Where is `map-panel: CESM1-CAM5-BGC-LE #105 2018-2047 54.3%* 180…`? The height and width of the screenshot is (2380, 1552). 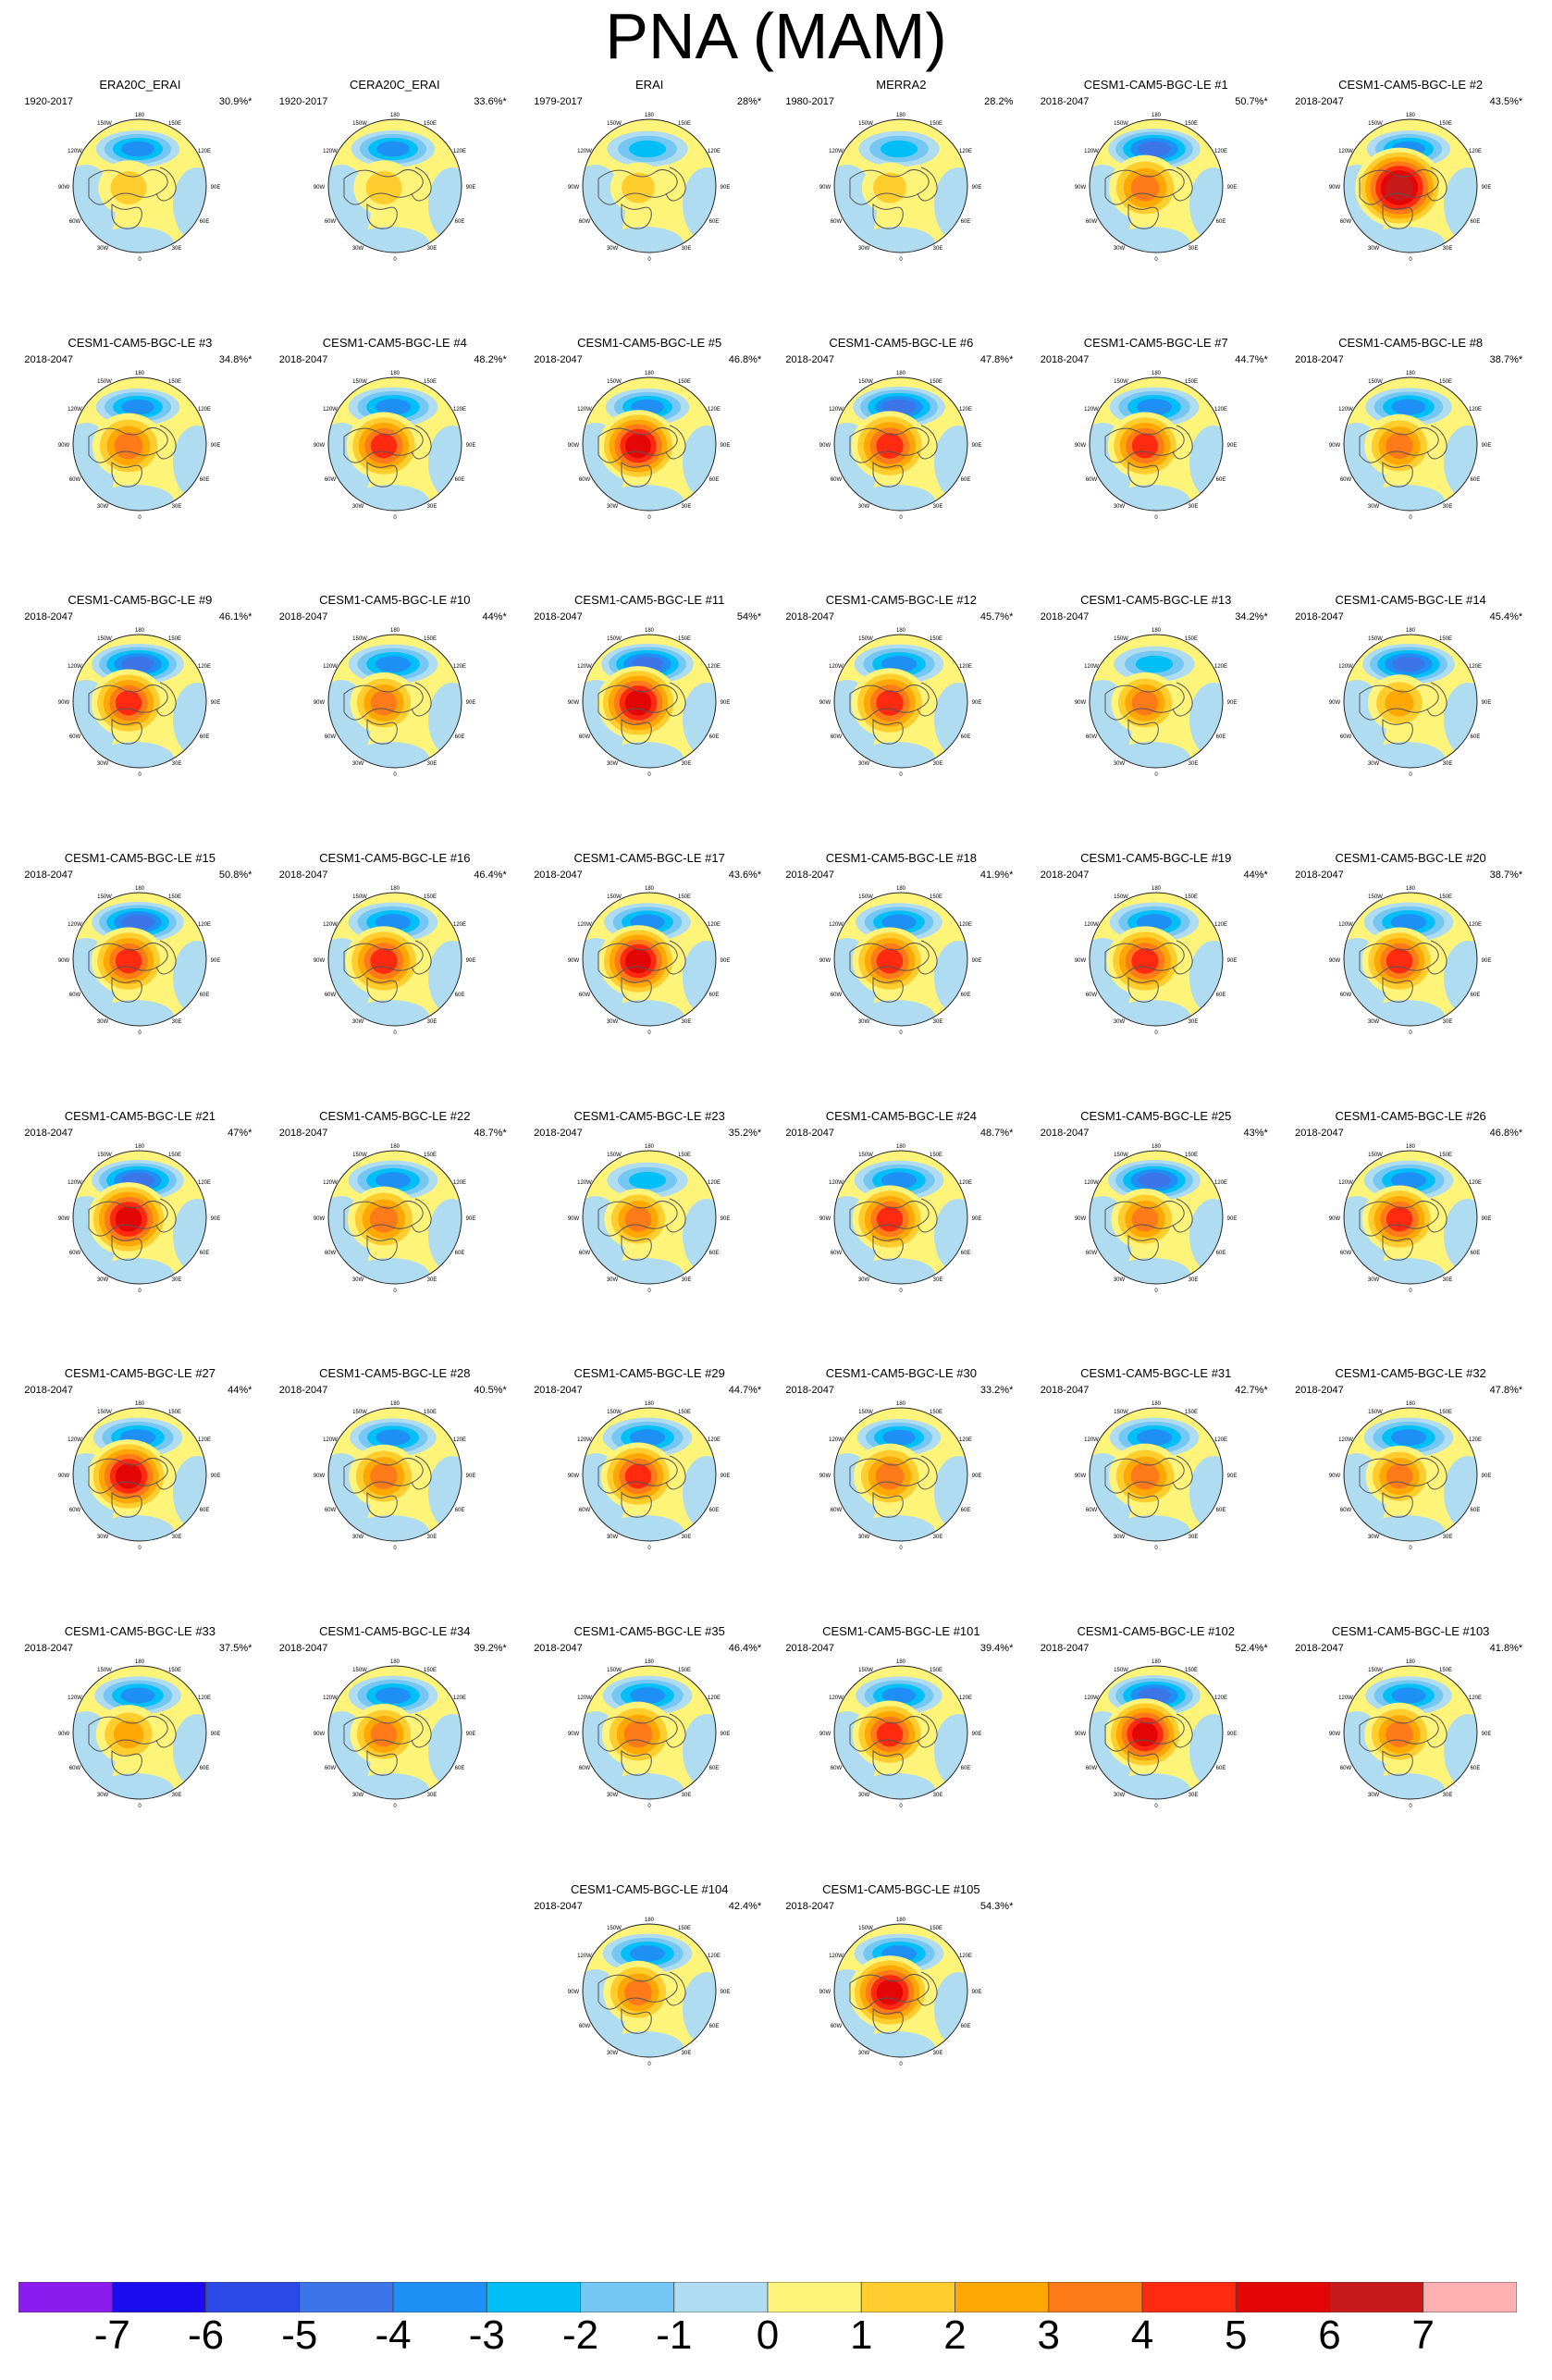
map-panel: CESM1-CAM5-BGC-LE #105 2018-2047 54.3%* 180… is located at coordinates (901, 2013).